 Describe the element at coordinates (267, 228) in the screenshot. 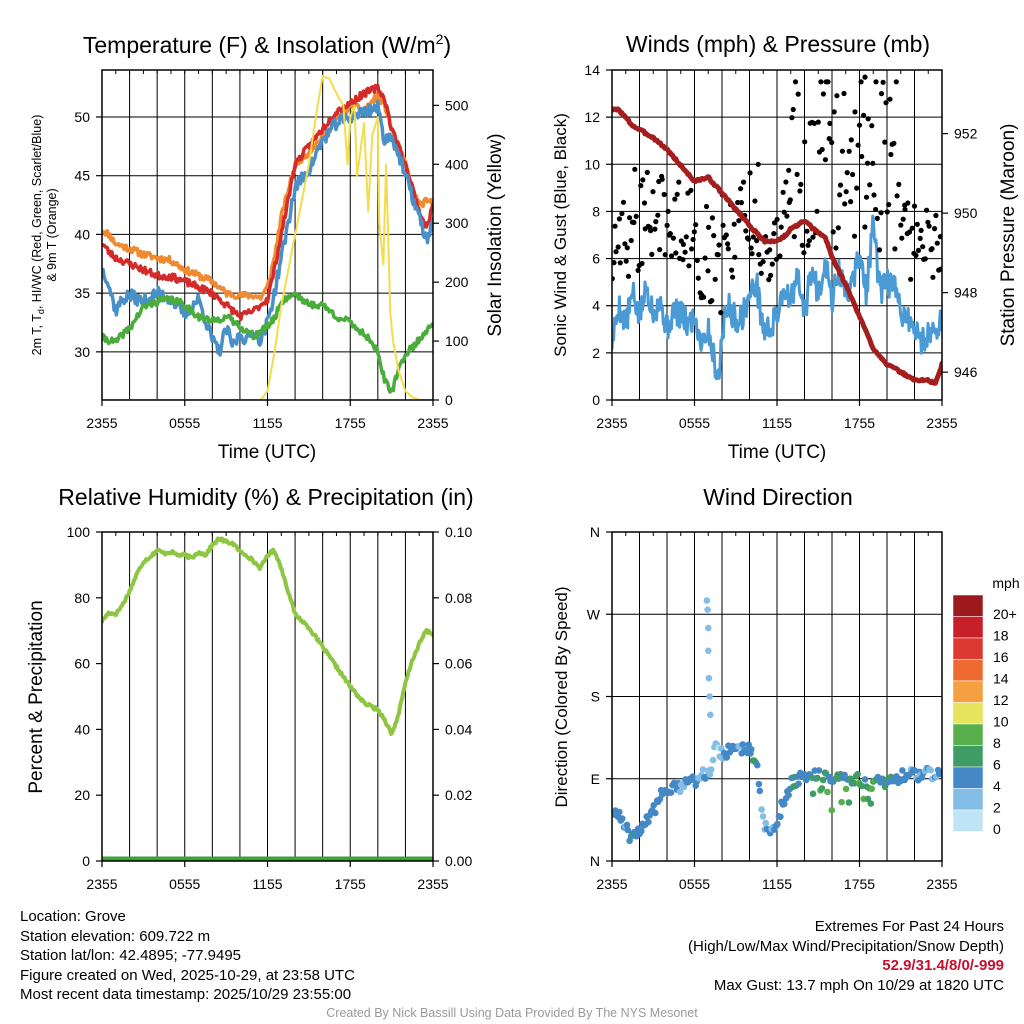

I see `hi-wc-line` at that location.